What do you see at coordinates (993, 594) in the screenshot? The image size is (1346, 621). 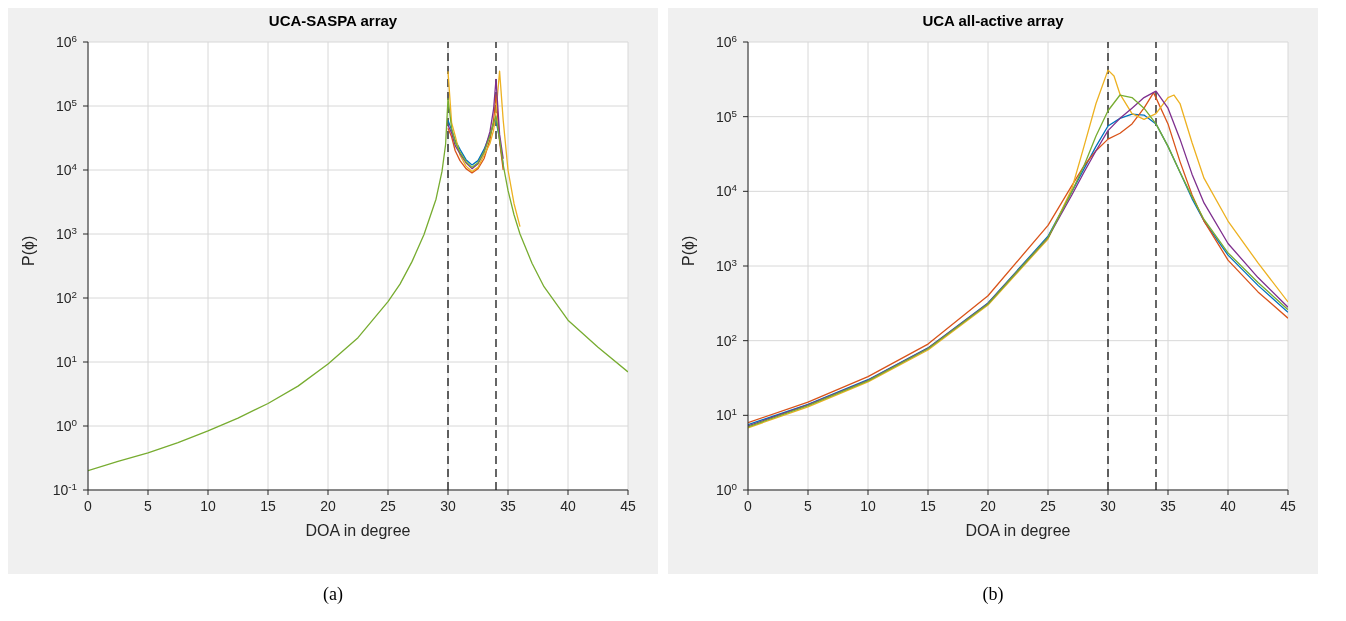 I see `text: (b)` at bounding box center [993, 594].